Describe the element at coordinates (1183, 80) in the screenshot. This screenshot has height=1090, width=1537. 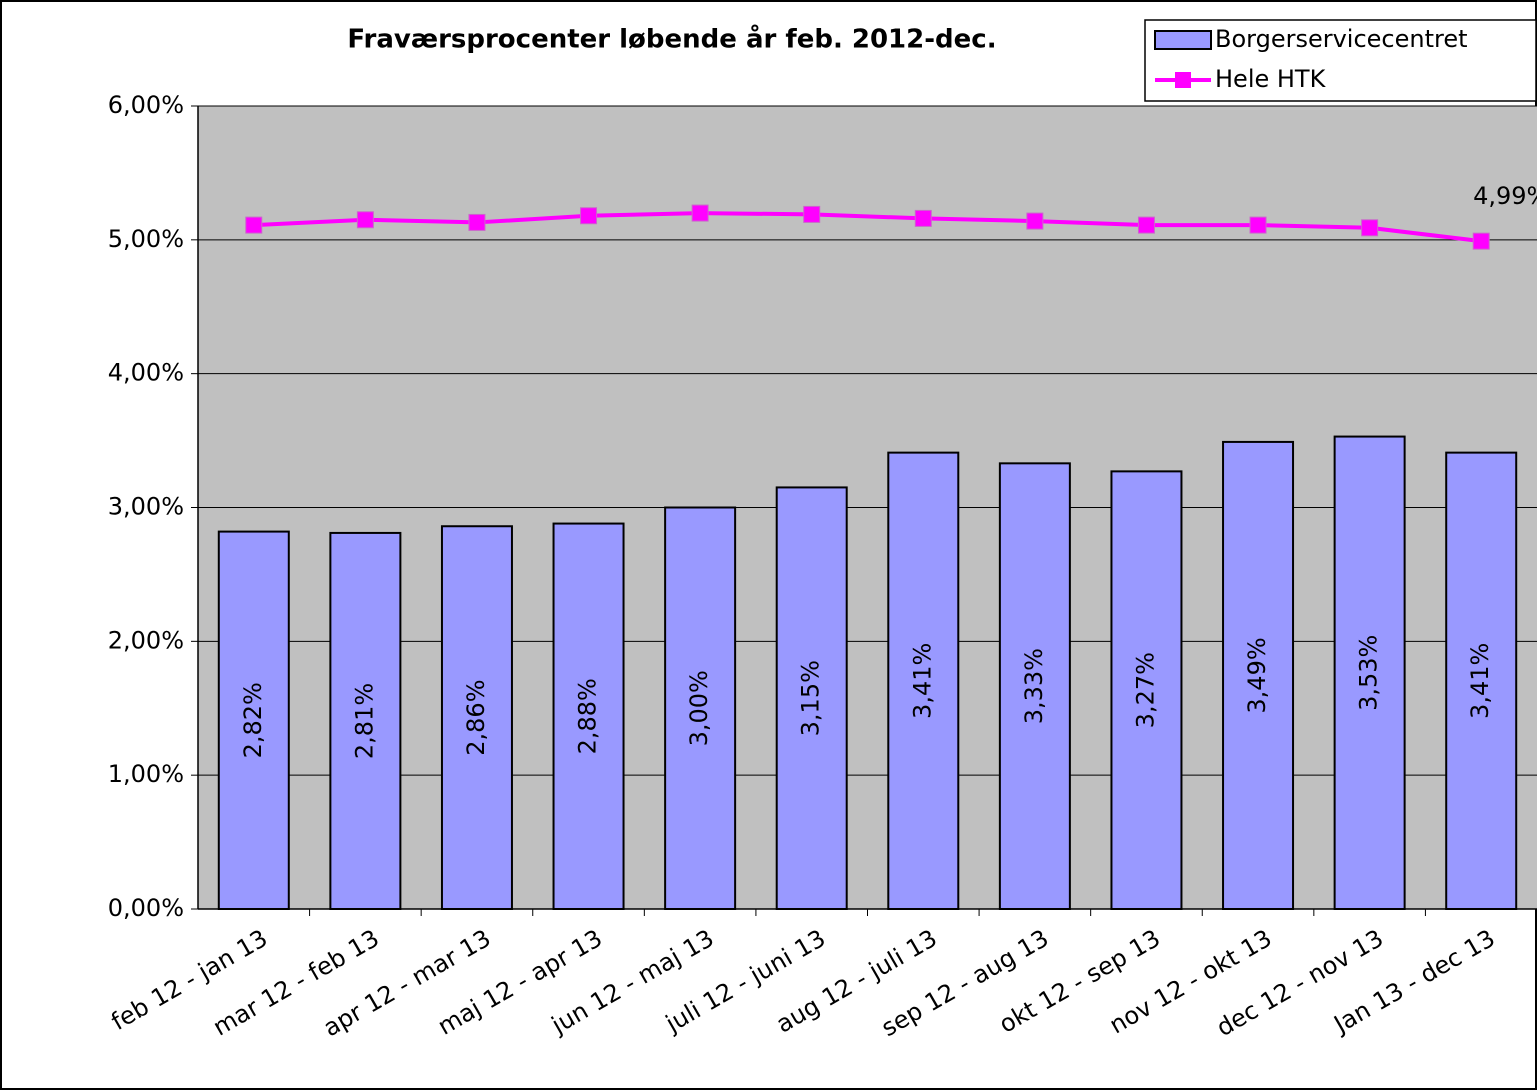
I see `legend-marker` at that location.